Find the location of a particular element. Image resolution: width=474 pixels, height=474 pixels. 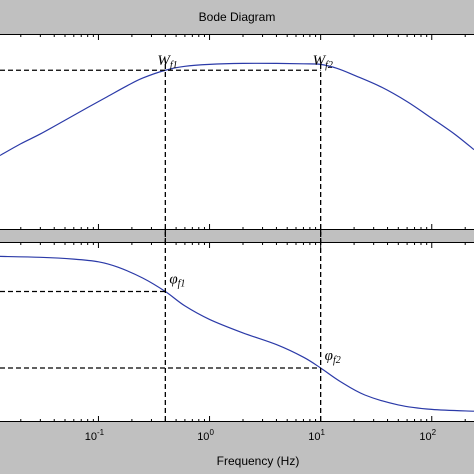

marker-label: Wf1 is located at coordinates (167, 62).